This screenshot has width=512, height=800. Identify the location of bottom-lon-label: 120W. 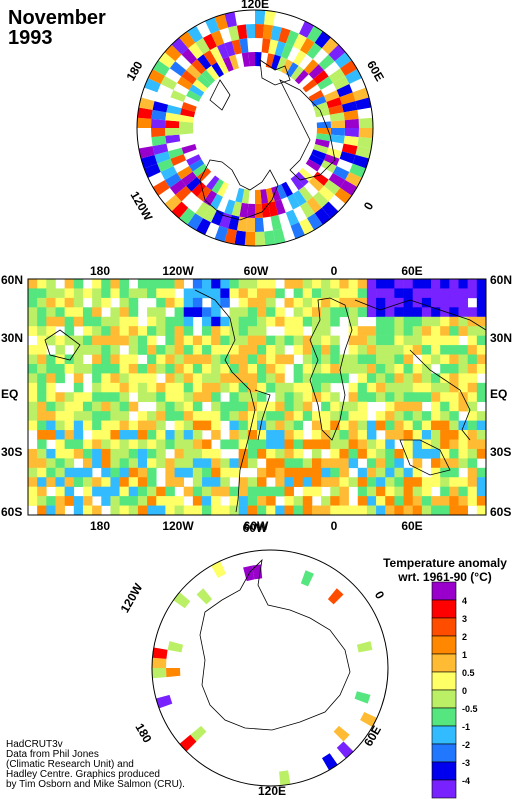
(178, 526).